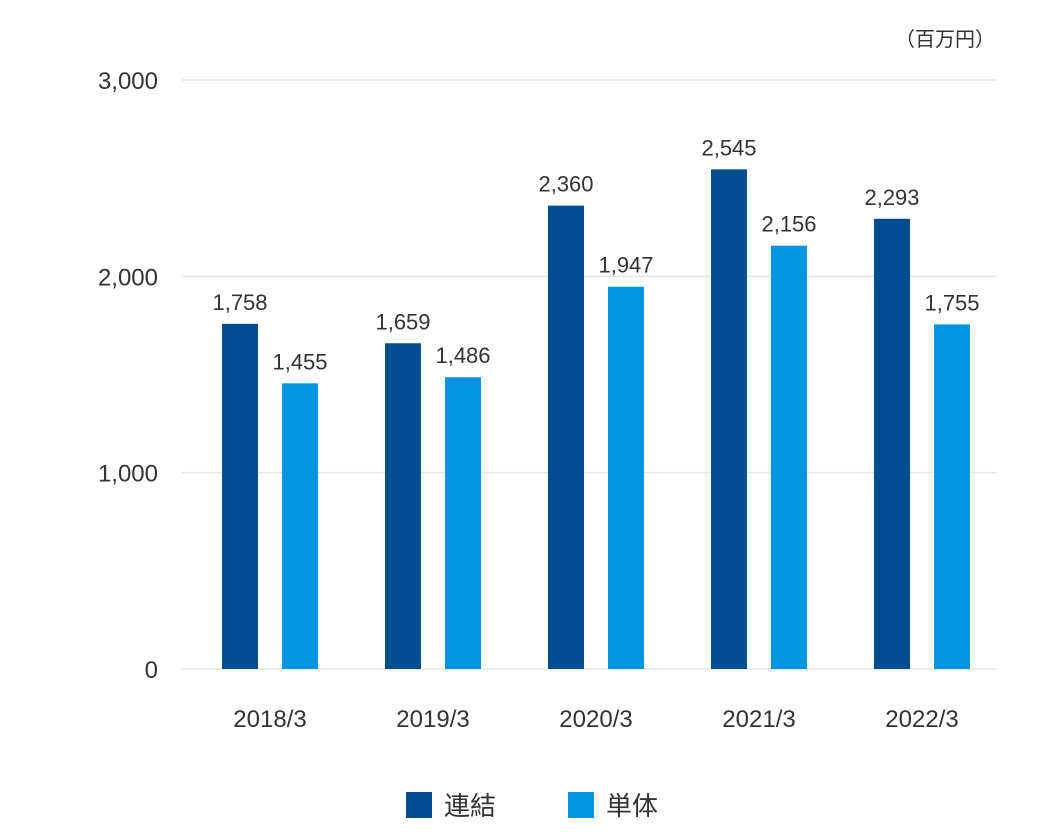 This screenshot has height=840, width=1060. I want to click on data-label: 1,758, so click(239, 302).